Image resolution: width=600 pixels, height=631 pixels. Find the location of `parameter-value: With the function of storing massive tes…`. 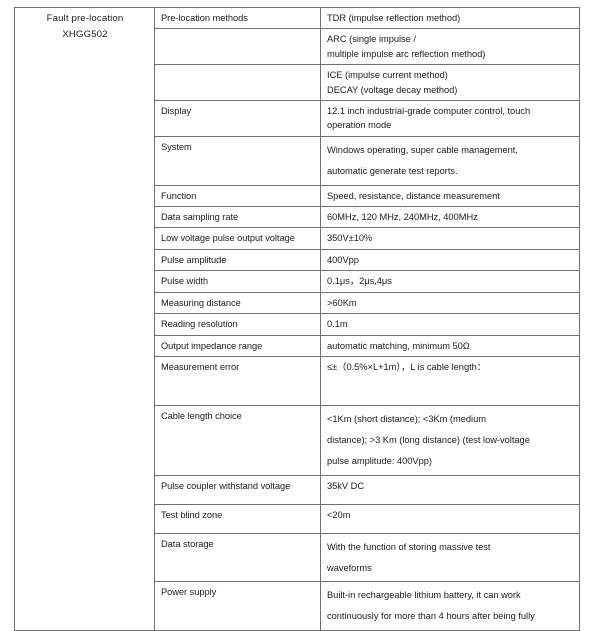

parameter-value: With the function of storing massive tes… is located at coordinates (450, 557).